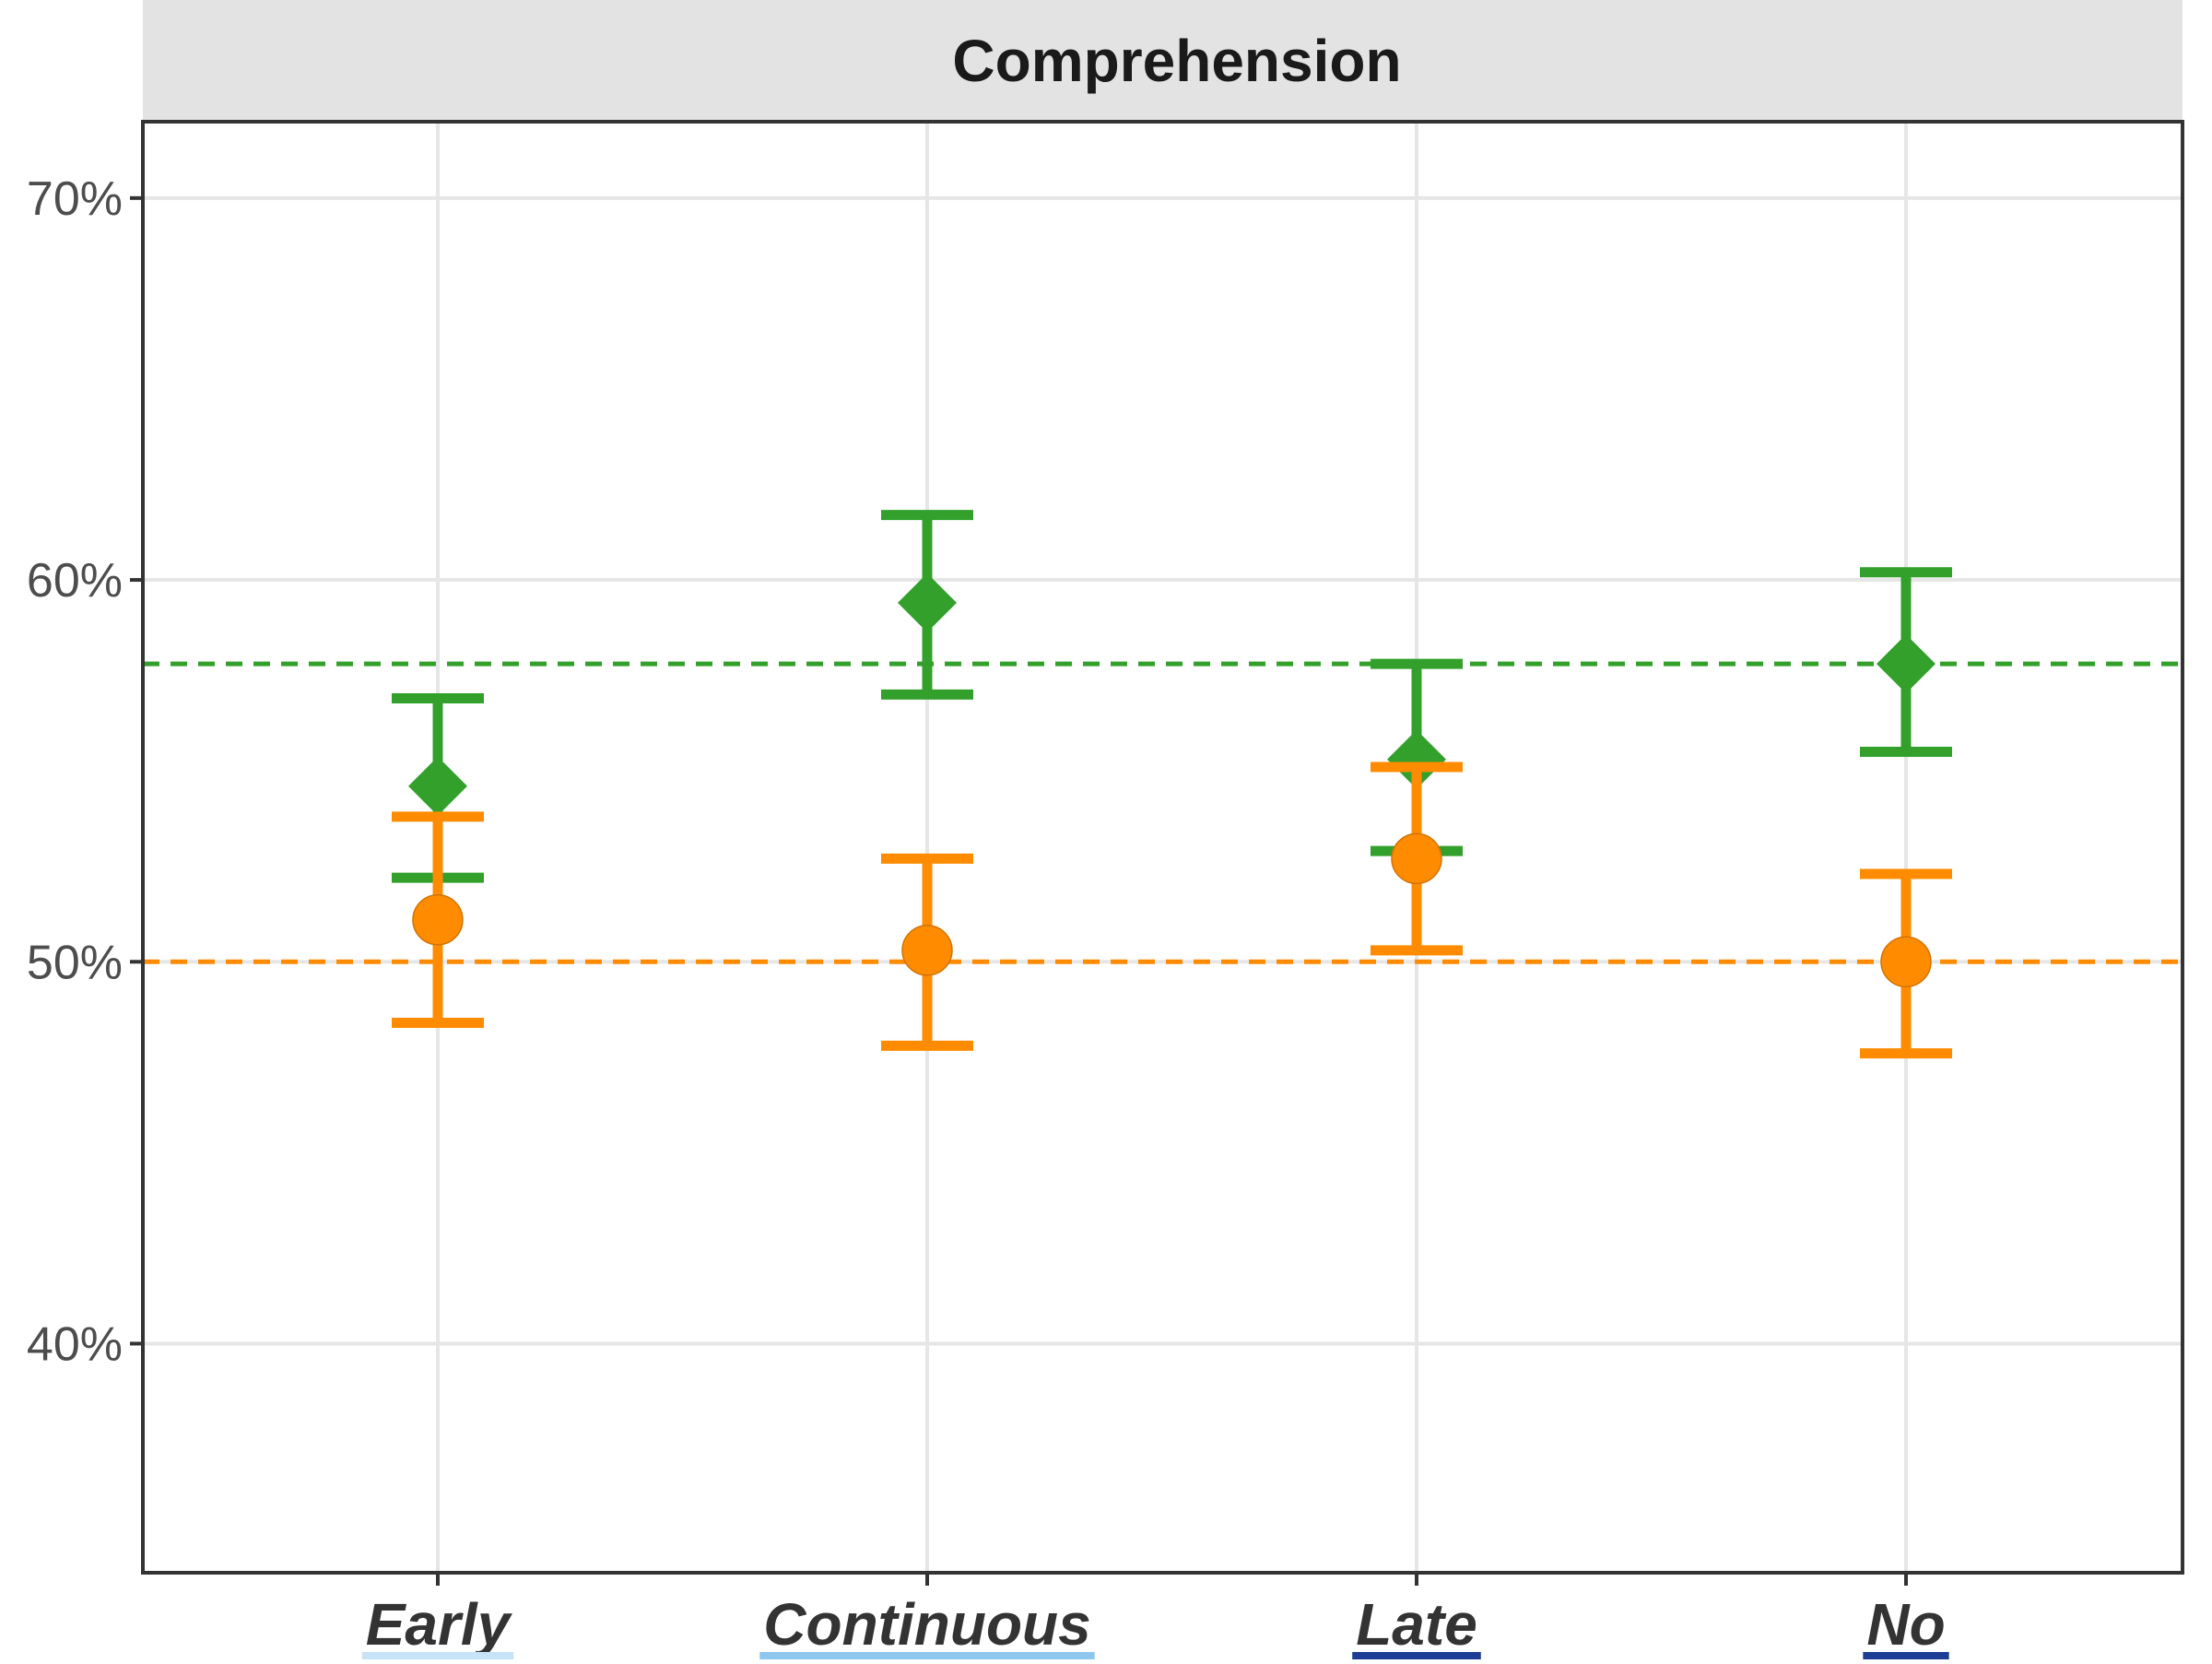  What do you see at coordinates (75, 1344) in the screenshot?
I see `y-tick-label-0: 40%` at bounding box center [75, 1344].